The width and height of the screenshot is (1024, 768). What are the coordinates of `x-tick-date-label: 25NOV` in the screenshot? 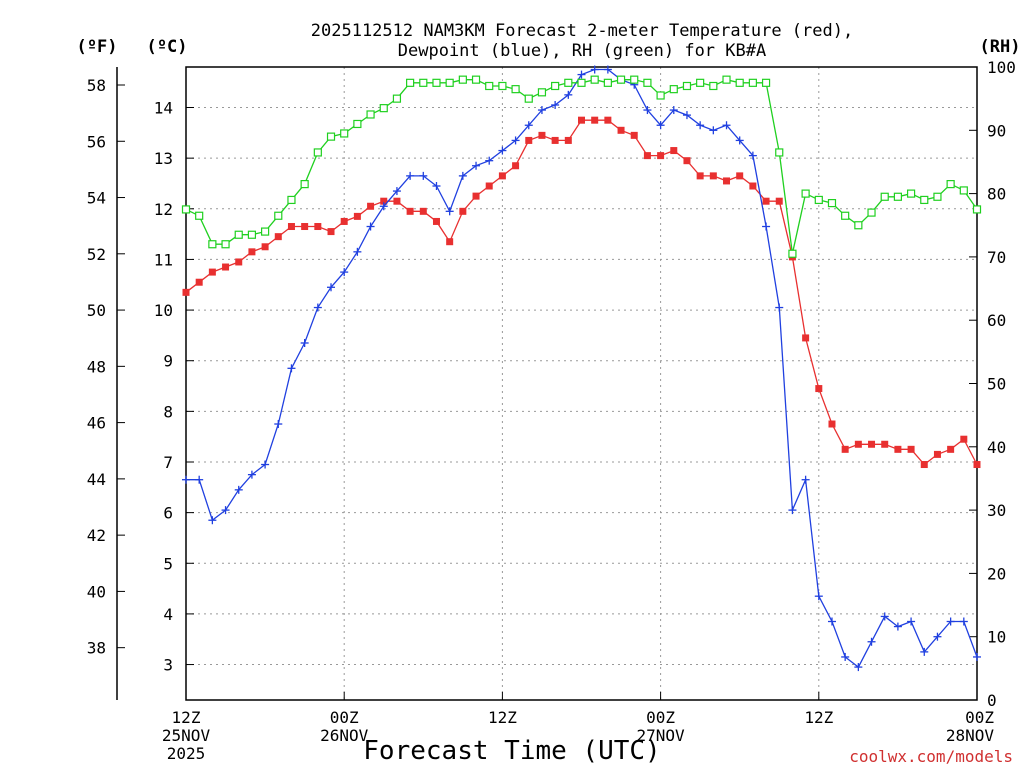 It's located at (186, 735).